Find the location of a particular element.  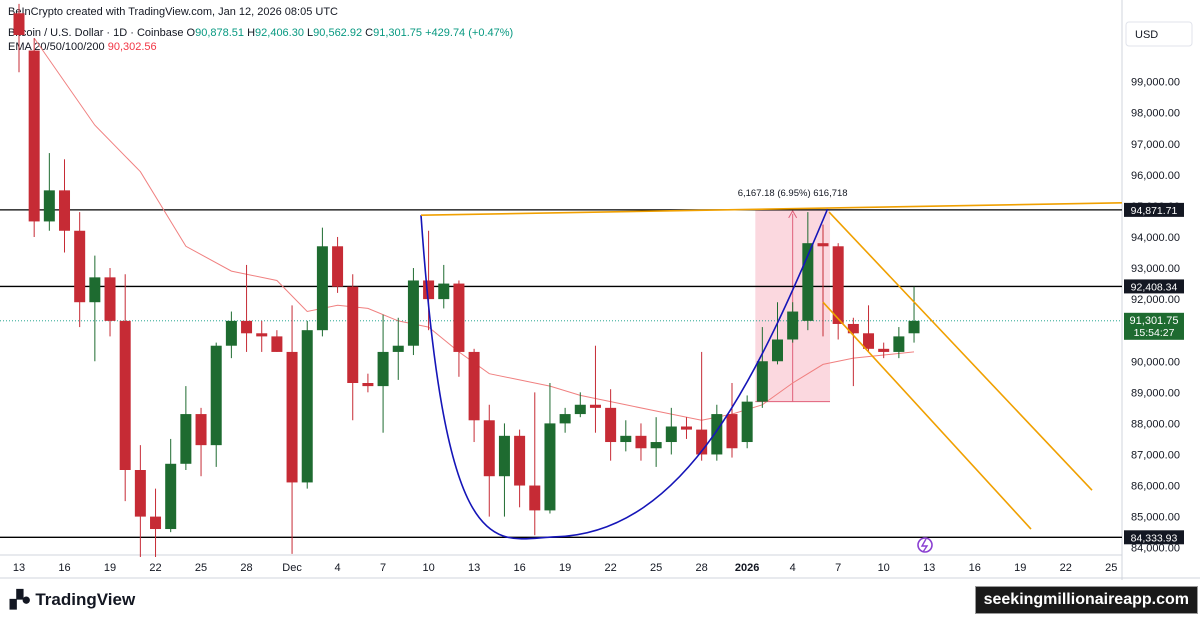

channel-lower-line is located at coordinates (927, 415).